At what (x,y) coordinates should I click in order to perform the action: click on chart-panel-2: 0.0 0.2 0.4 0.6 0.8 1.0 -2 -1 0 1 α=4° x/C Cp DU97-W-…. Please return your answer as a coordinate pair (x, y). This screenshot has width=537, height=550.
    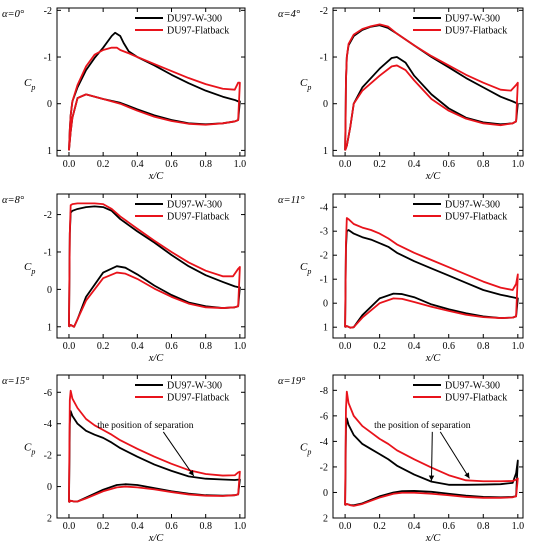
    Looking at the image, I should click on (401, 94).